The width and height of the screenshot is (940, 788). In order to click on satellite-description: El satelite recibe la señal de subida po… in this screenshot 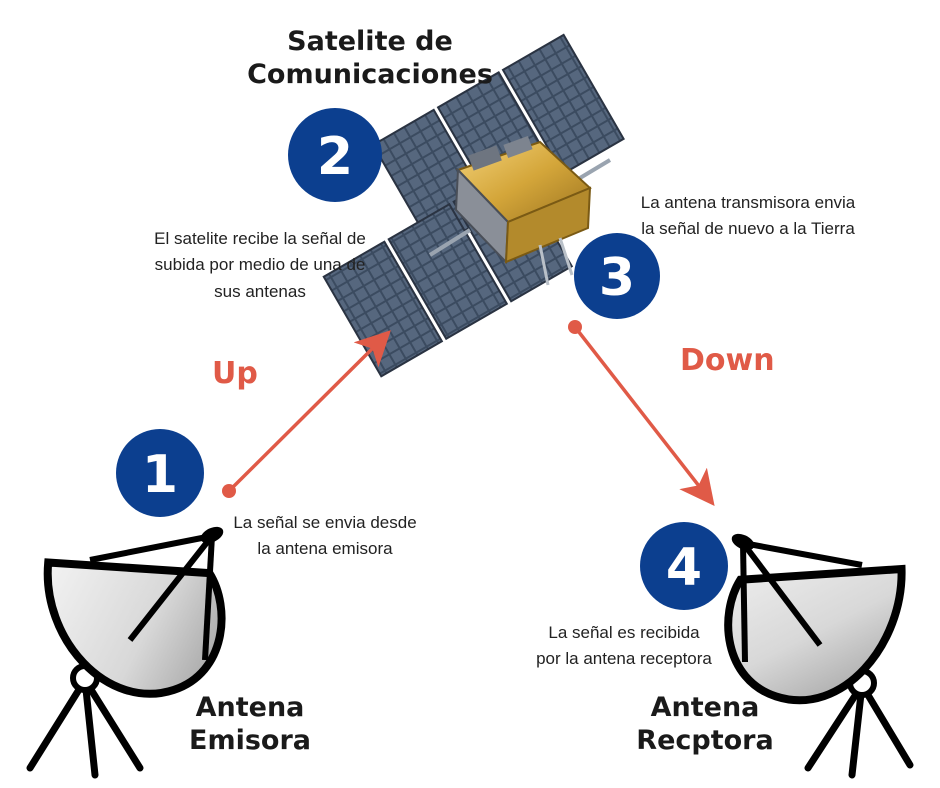, I will do `click(260, 265)`.